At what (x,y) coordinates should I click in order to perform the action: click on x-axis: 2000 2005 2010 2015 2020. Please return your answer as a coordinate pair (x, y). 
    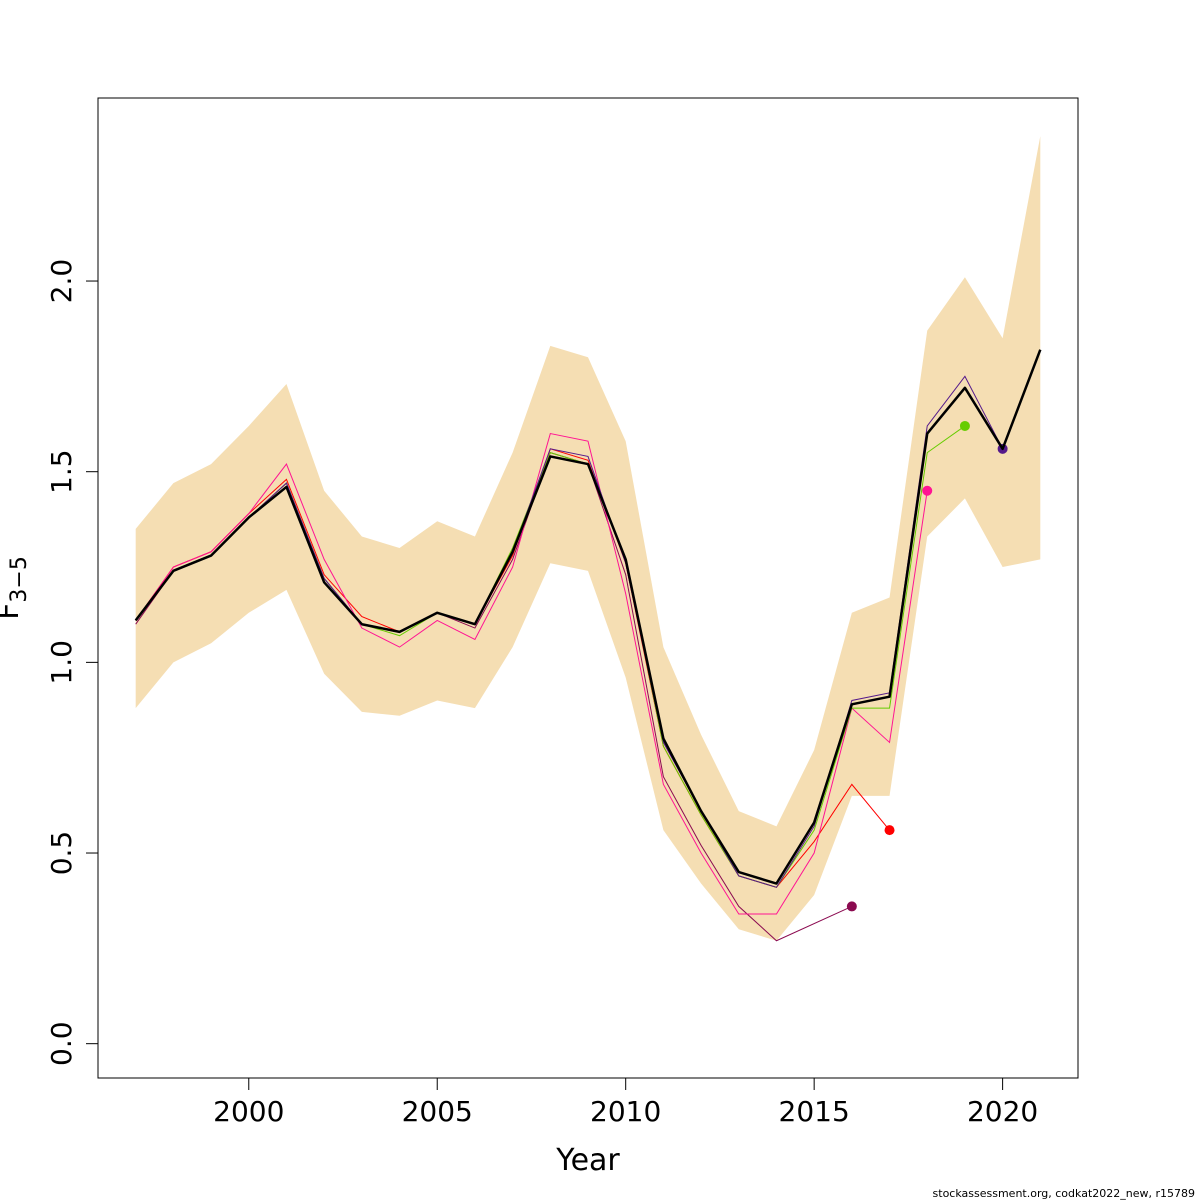
    Looking at the image, I should click on (625, 1102).